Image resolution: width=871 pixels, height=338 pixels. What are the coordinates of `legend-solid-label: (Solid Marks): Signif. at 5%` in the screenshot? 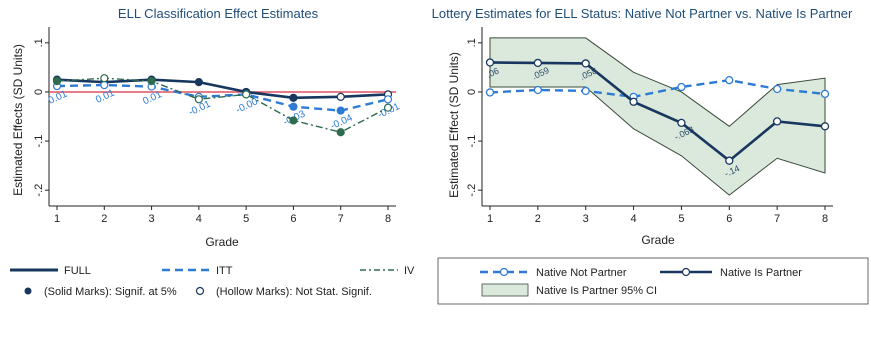 It's located at (110, 292).